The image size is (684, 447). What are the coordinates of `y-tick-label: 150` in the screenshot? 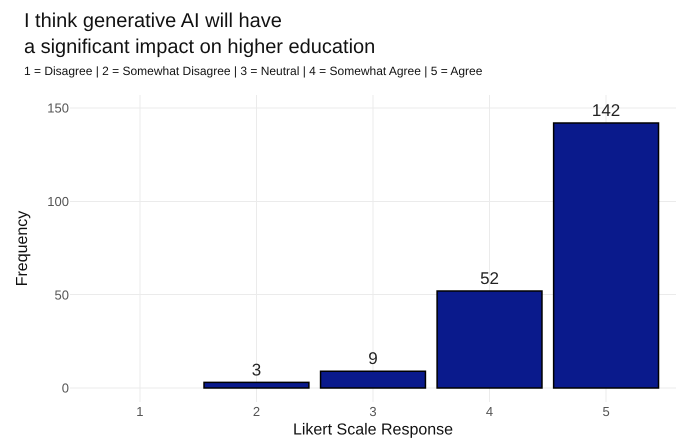 It's located at (58, 108).